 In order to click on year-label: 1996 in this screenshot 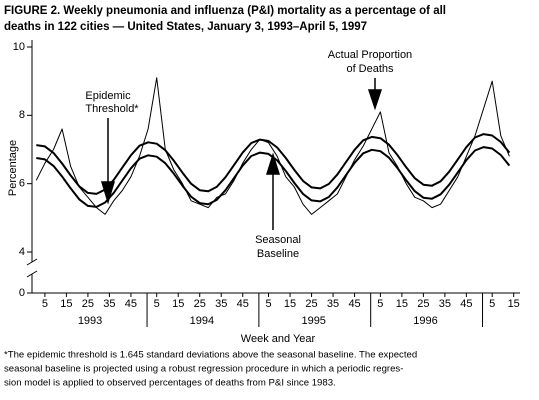, I will do `click(425, 321)`.